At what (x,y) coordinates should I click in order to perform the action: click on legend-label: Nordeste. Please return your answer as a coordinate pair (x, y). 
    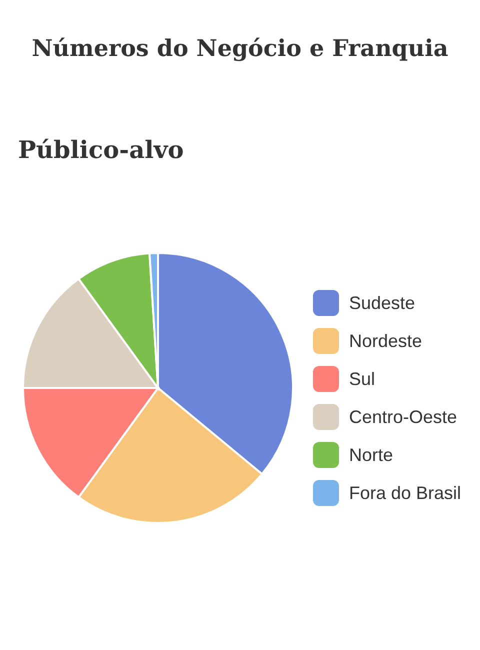
    Looking at the image, I should click on (385, 341).